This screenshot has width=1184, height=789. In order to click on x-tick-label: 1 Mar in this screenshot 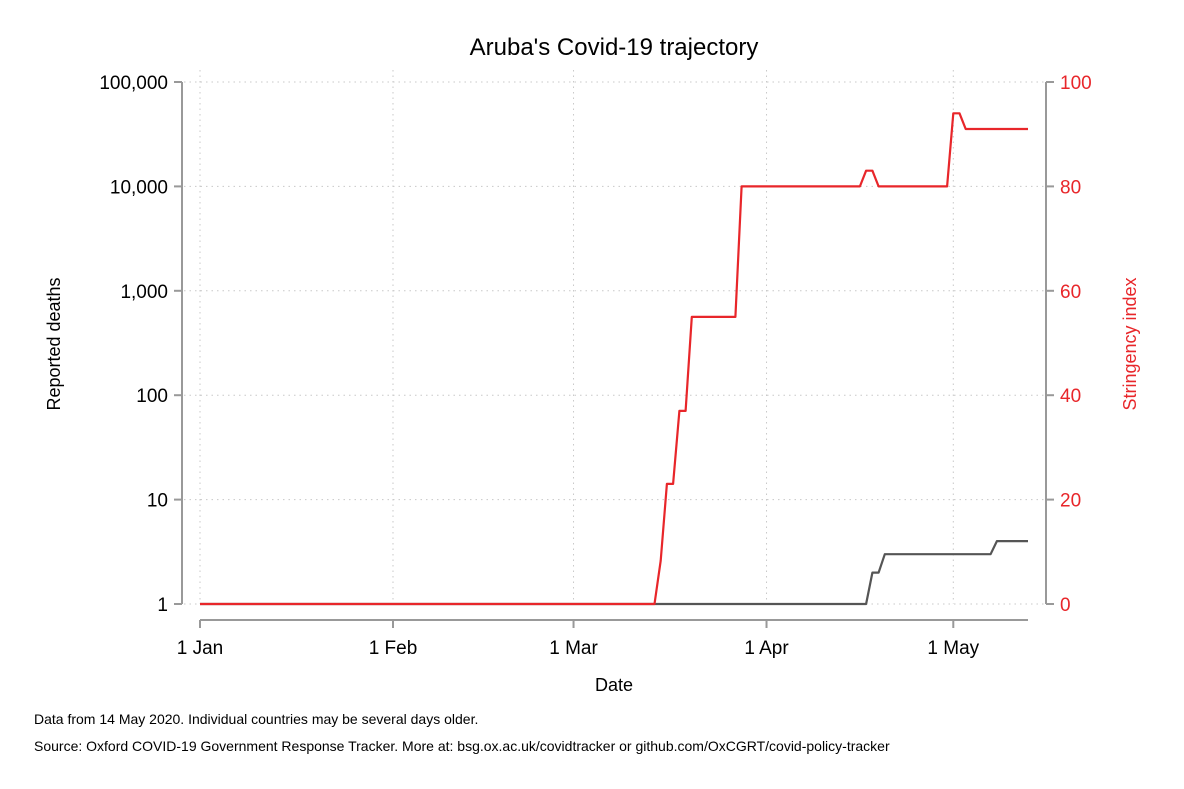, I will do `click(573, 648)`.